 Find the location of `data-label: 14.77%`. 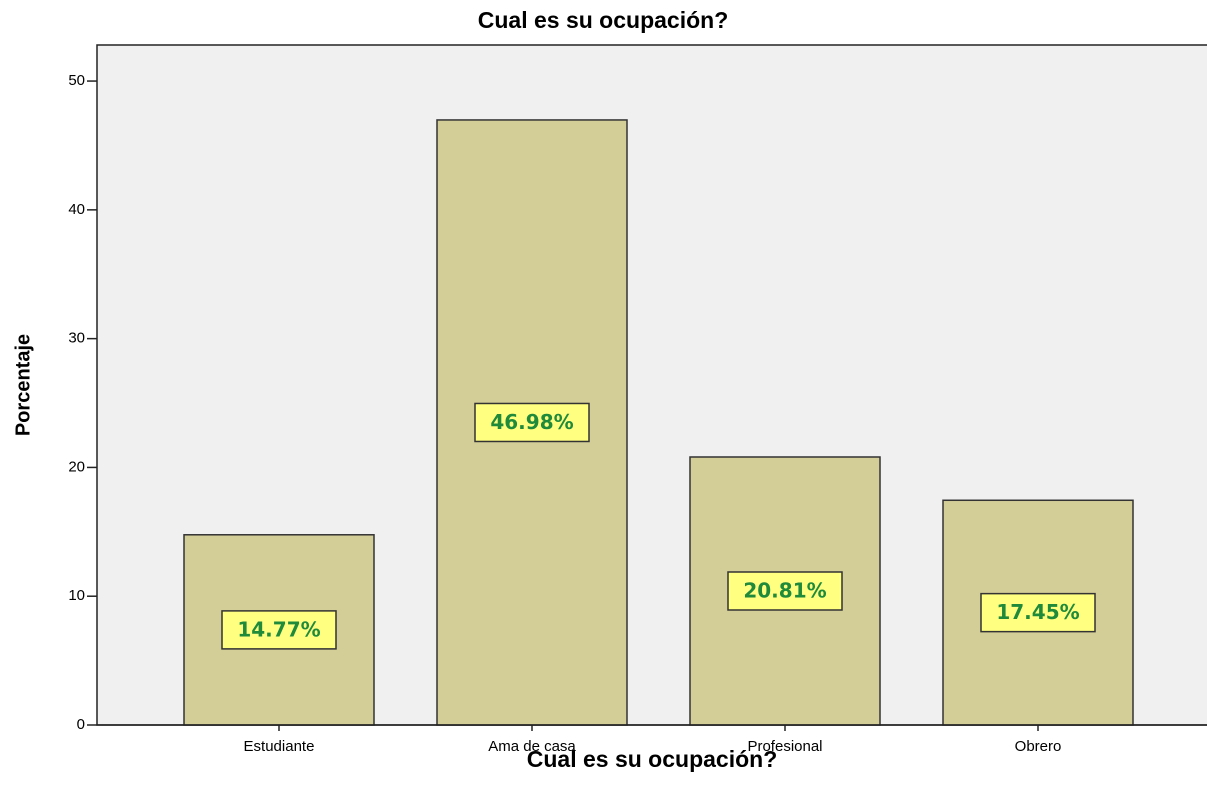

data-label: 14.77% is located at coordinates (278, 629).